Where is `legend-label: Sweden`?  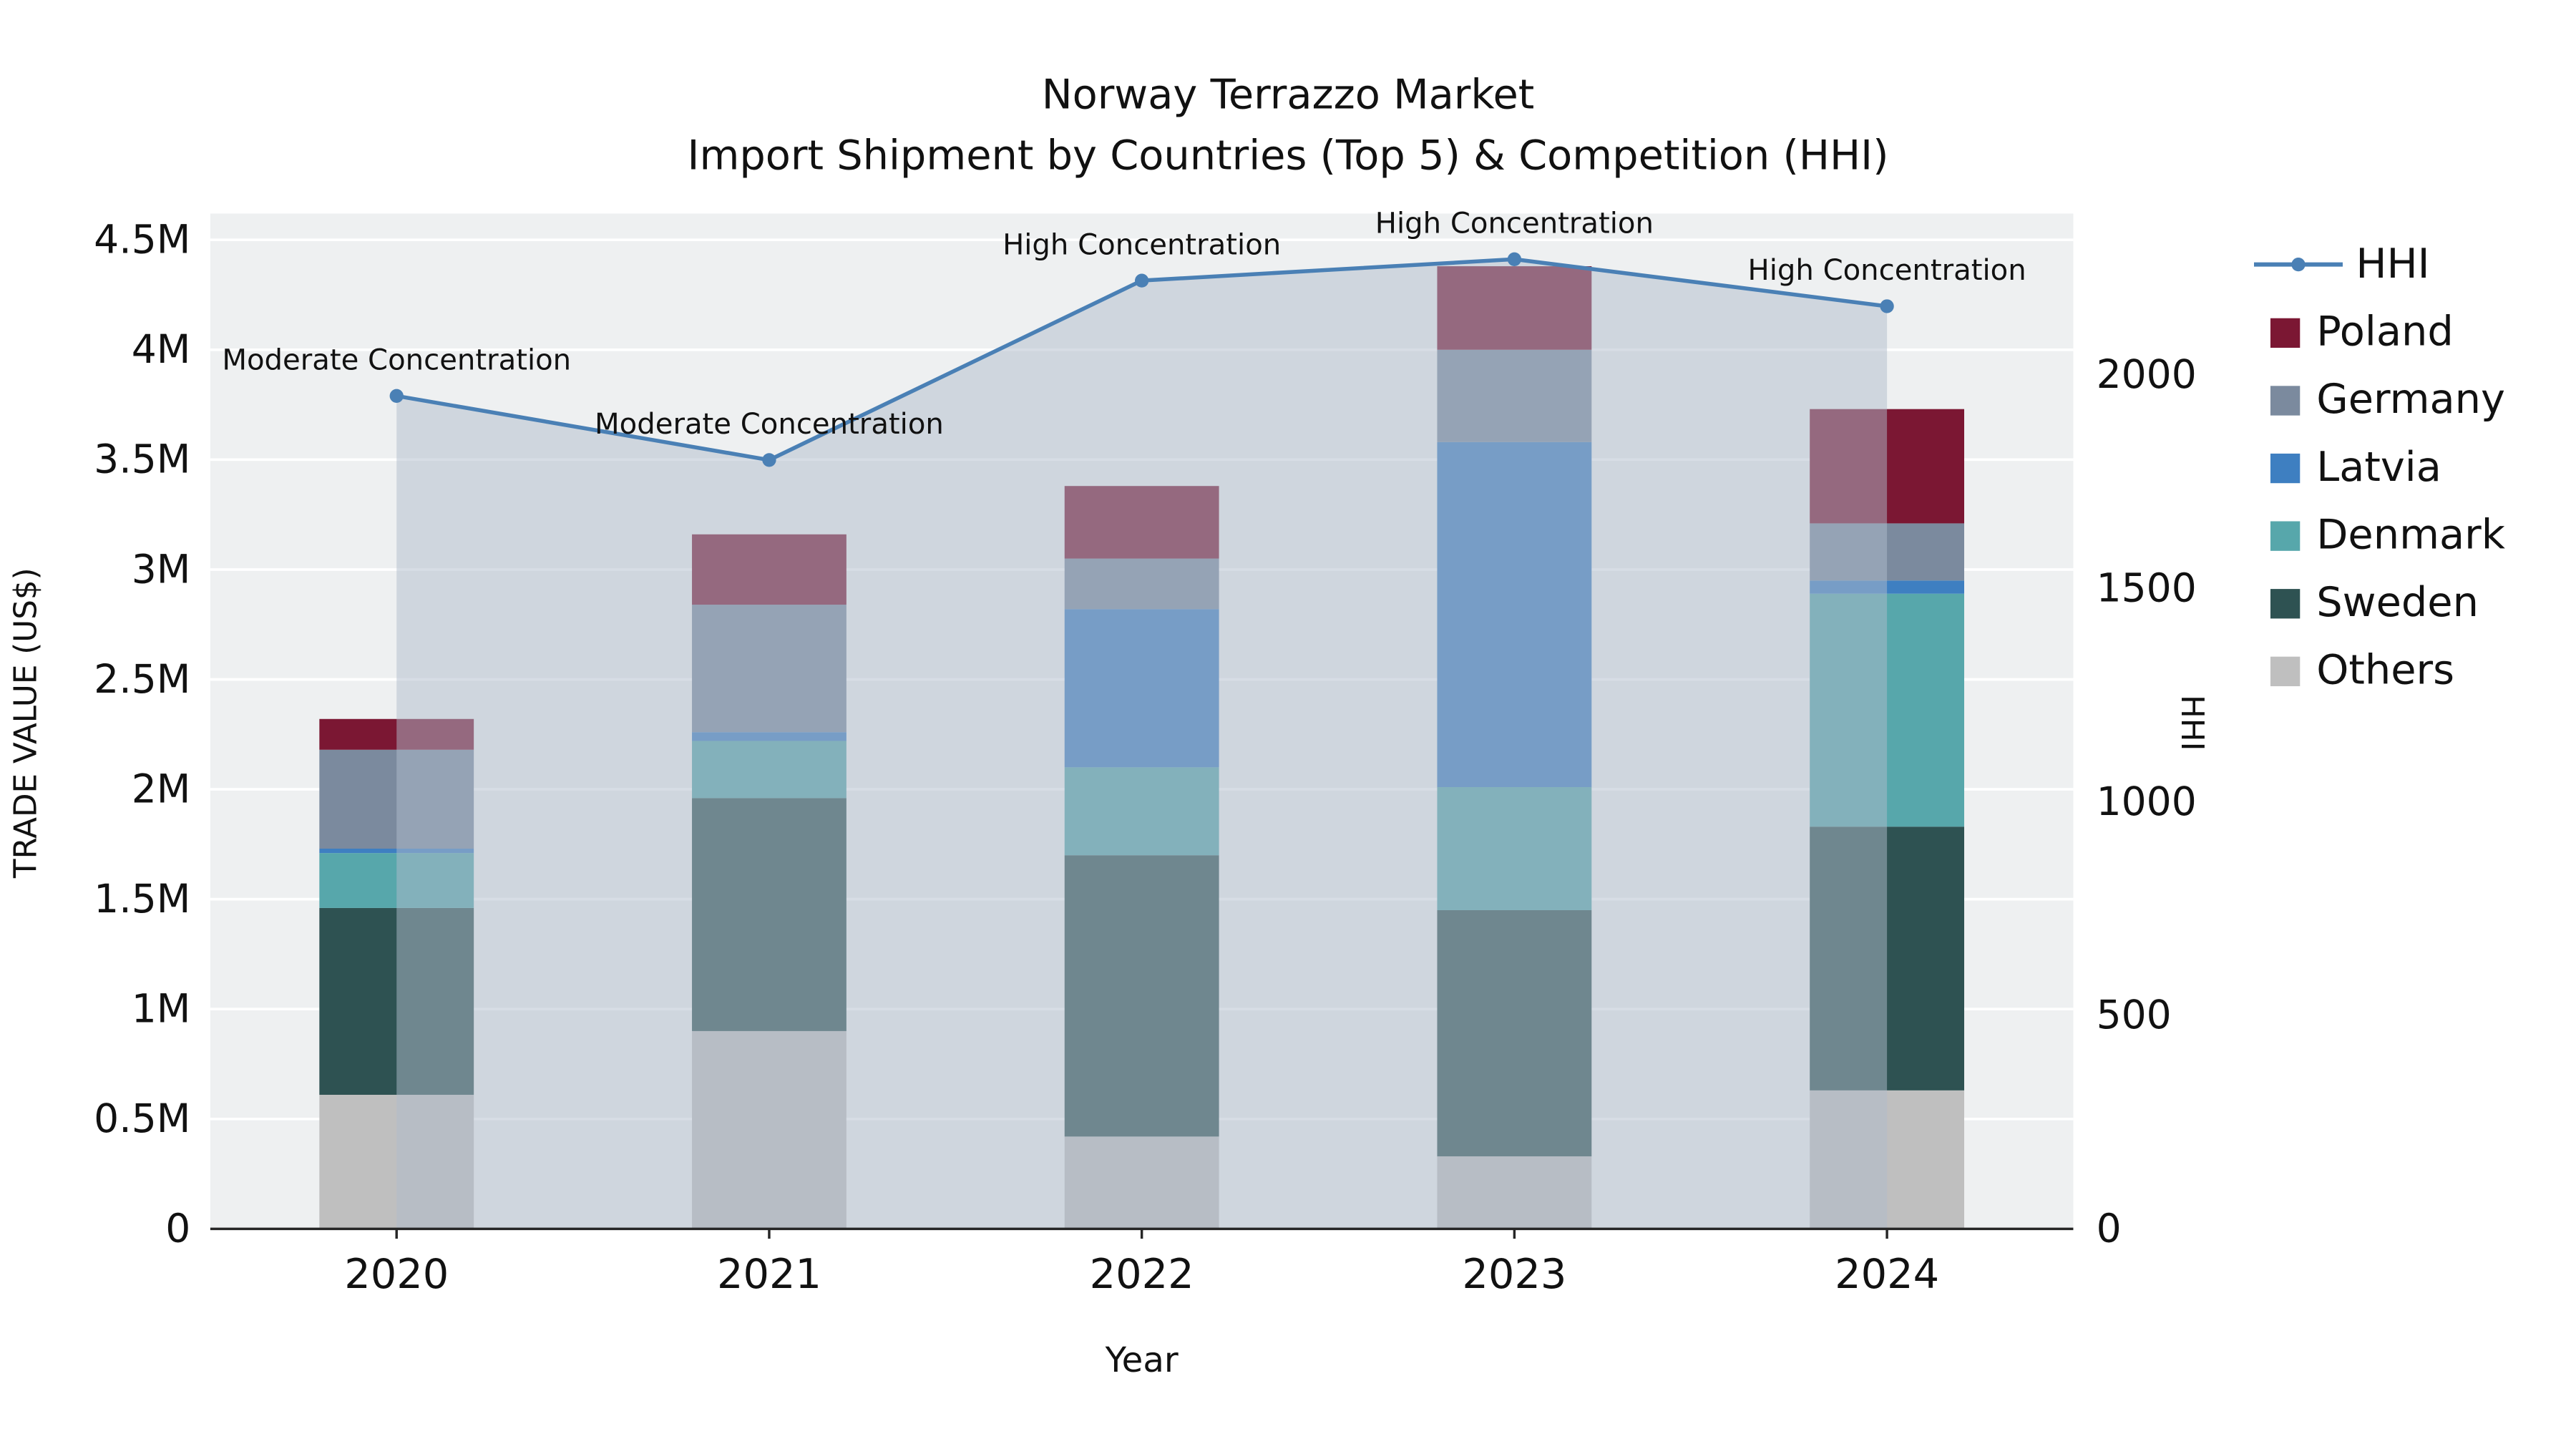 legend-label: Sweden is located at coordinates (2397, 602).